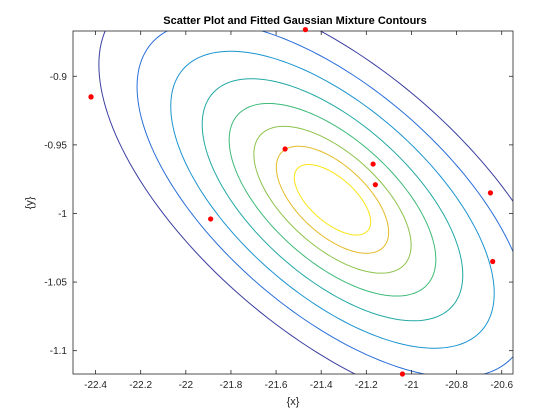  What do you see at coordinates (411, 385) in the screenshot?
I see `x-tick-label: -21` at bounding box center [411, 385].